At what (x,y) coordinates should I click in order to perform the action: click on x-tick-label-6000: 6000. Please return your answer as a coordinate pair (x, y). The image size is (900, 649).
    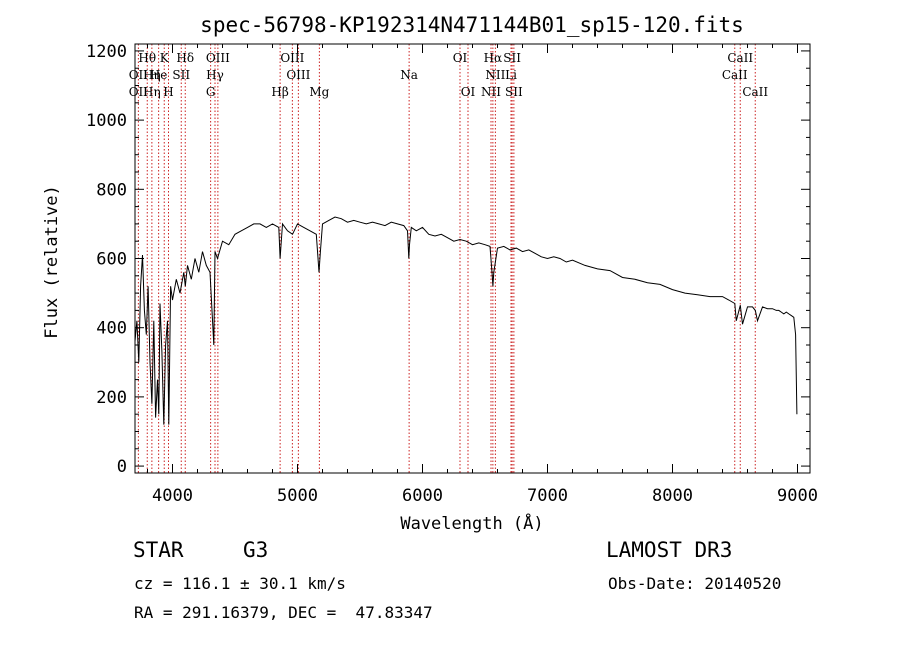
    Looking at the image, I should click on (422, 496).